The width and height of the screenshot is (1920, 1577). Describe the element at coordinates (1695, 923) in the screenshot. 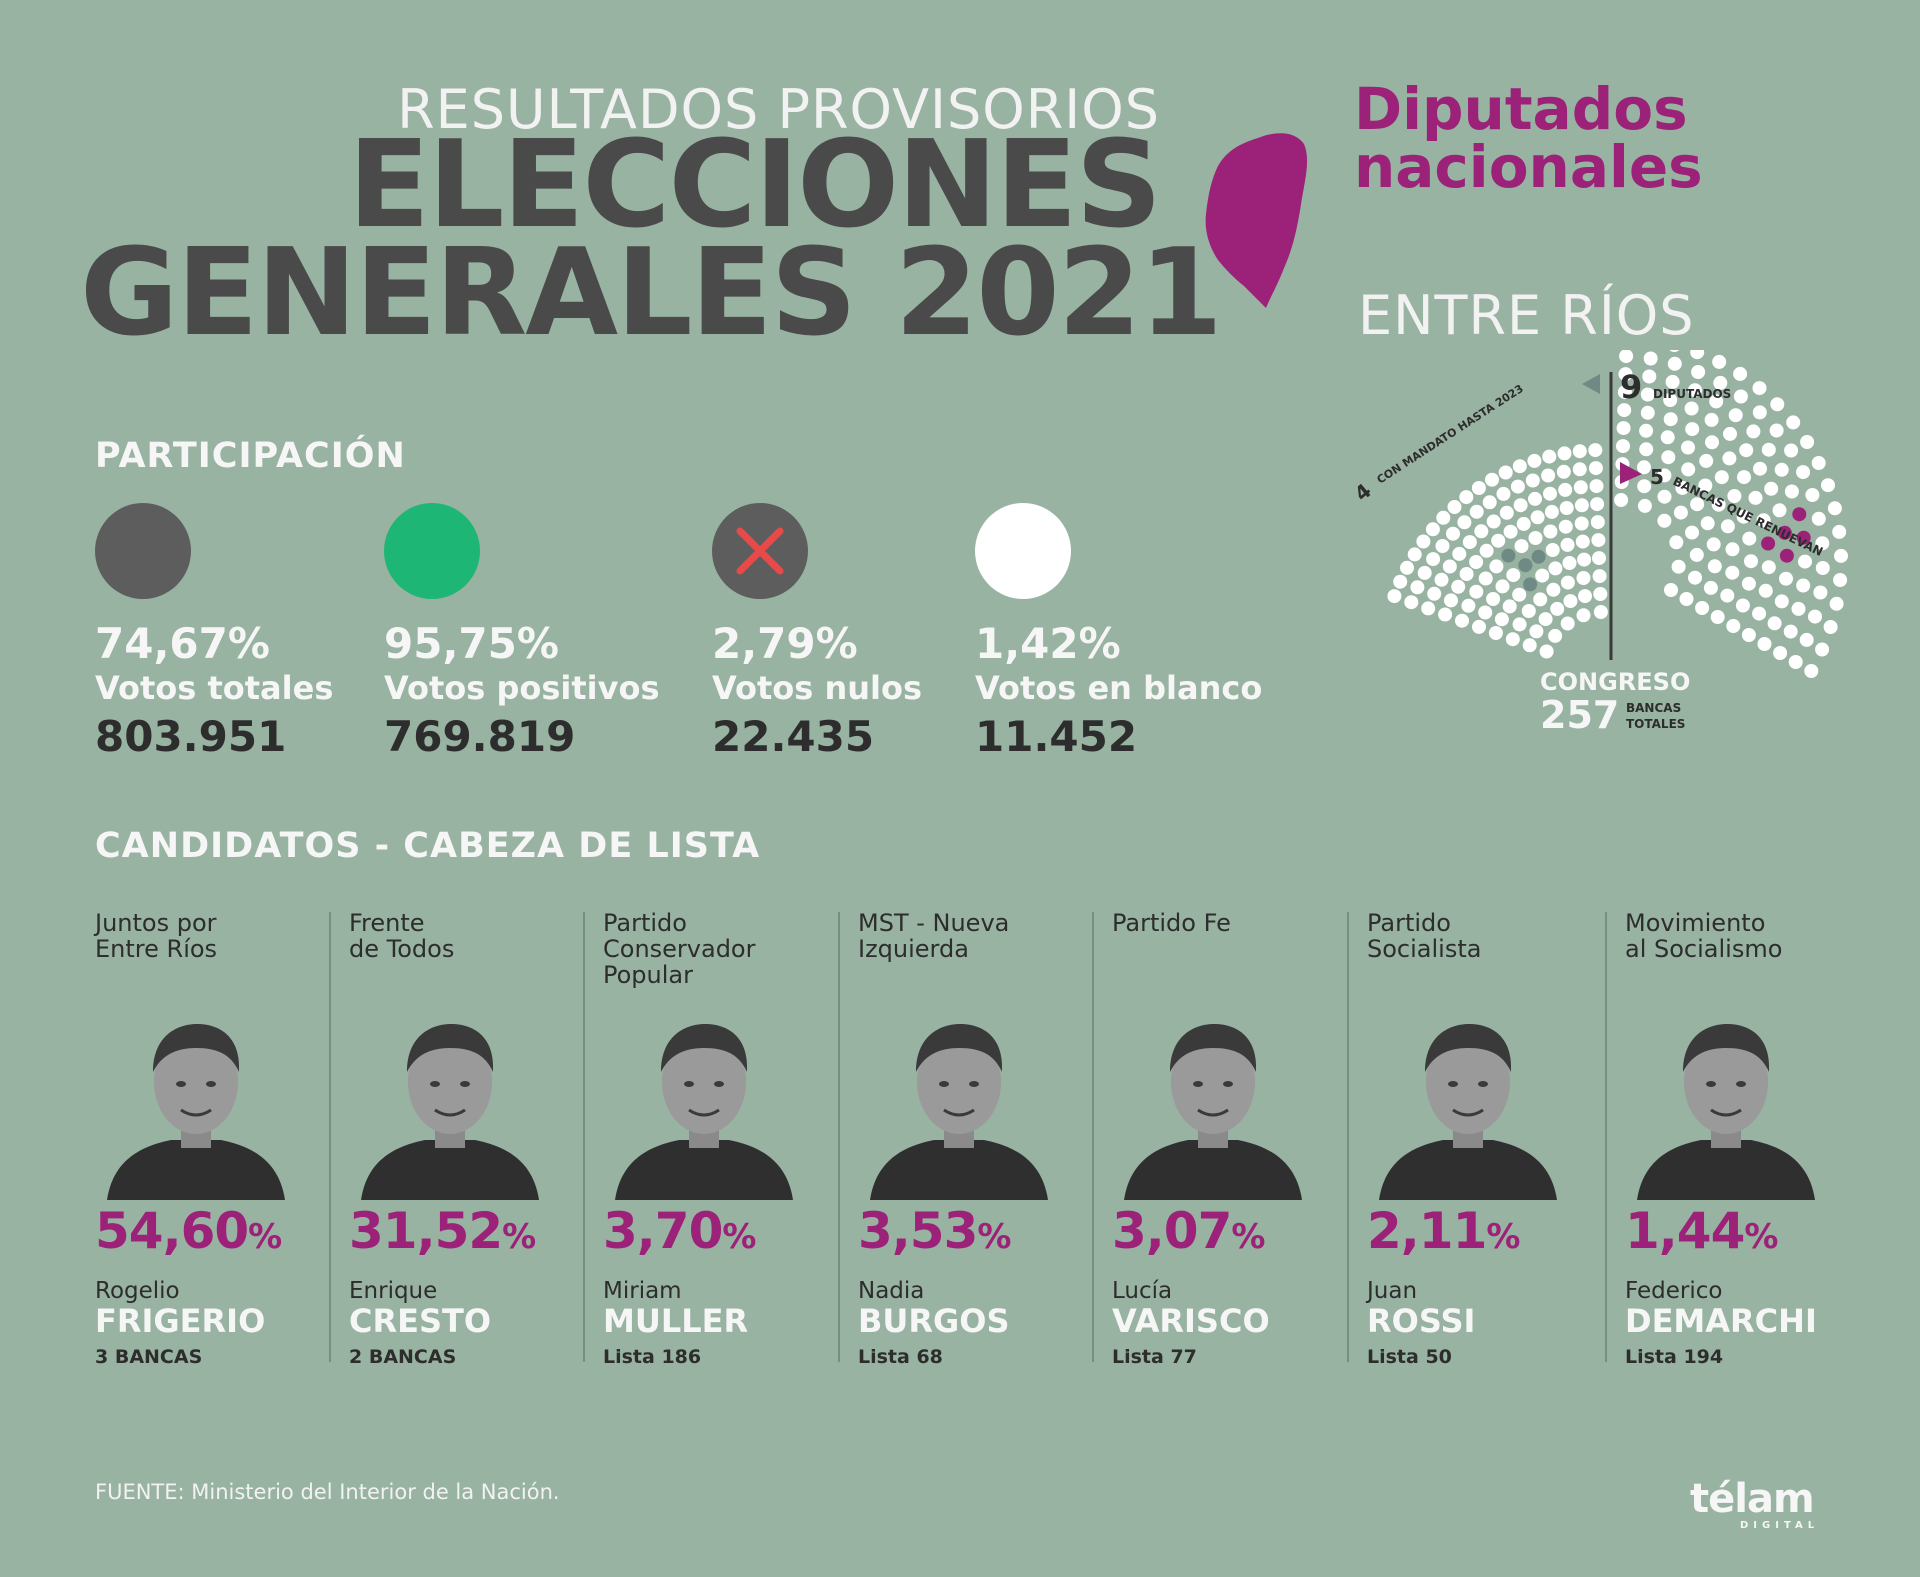

I see `party-line-1: Movimiento` at that location.